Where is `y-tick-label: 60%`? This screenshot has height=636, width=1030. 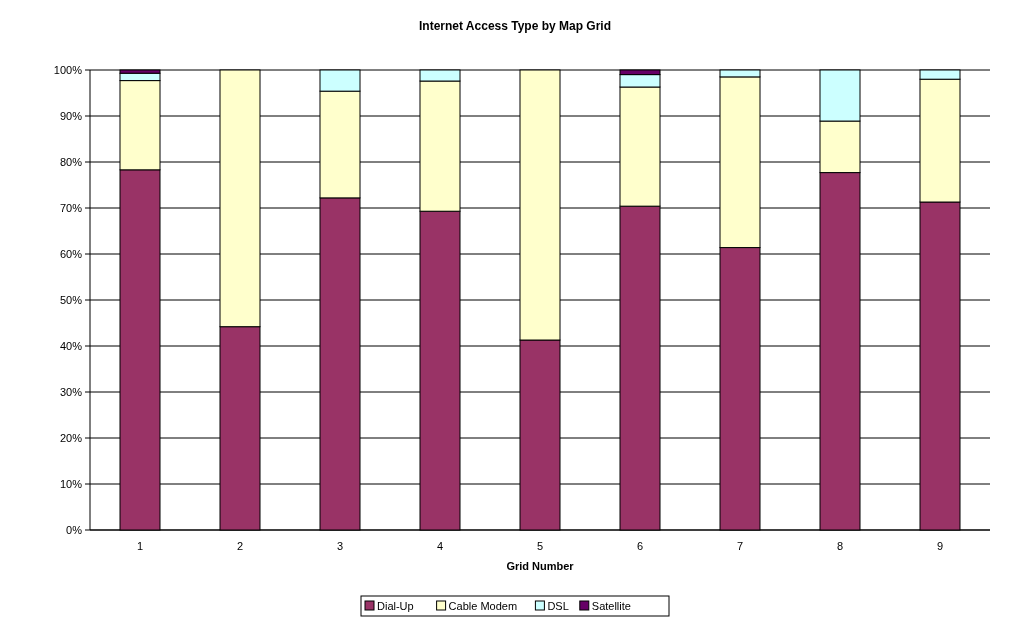 y-tick-label: 60% is located at coordinates (71, 253).